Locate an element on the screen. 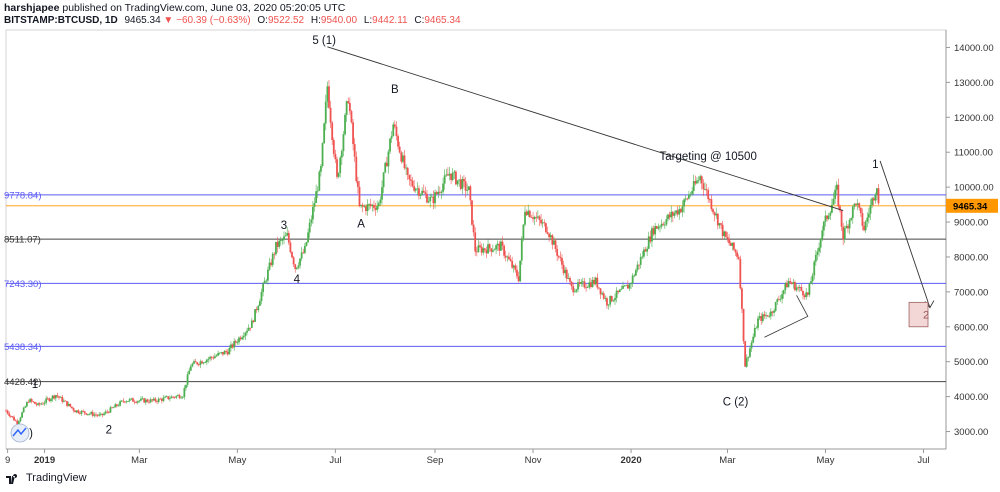 This screenshot has height=492, width=1000. open-label: O: is located at coordinates (262, 20).